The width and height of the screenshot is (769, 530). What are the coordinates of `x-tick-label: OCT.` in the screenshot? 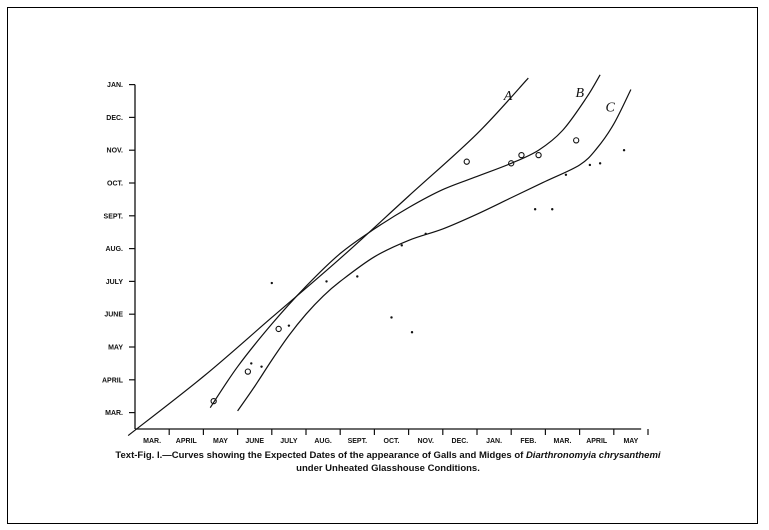 It's located at (392, 441).